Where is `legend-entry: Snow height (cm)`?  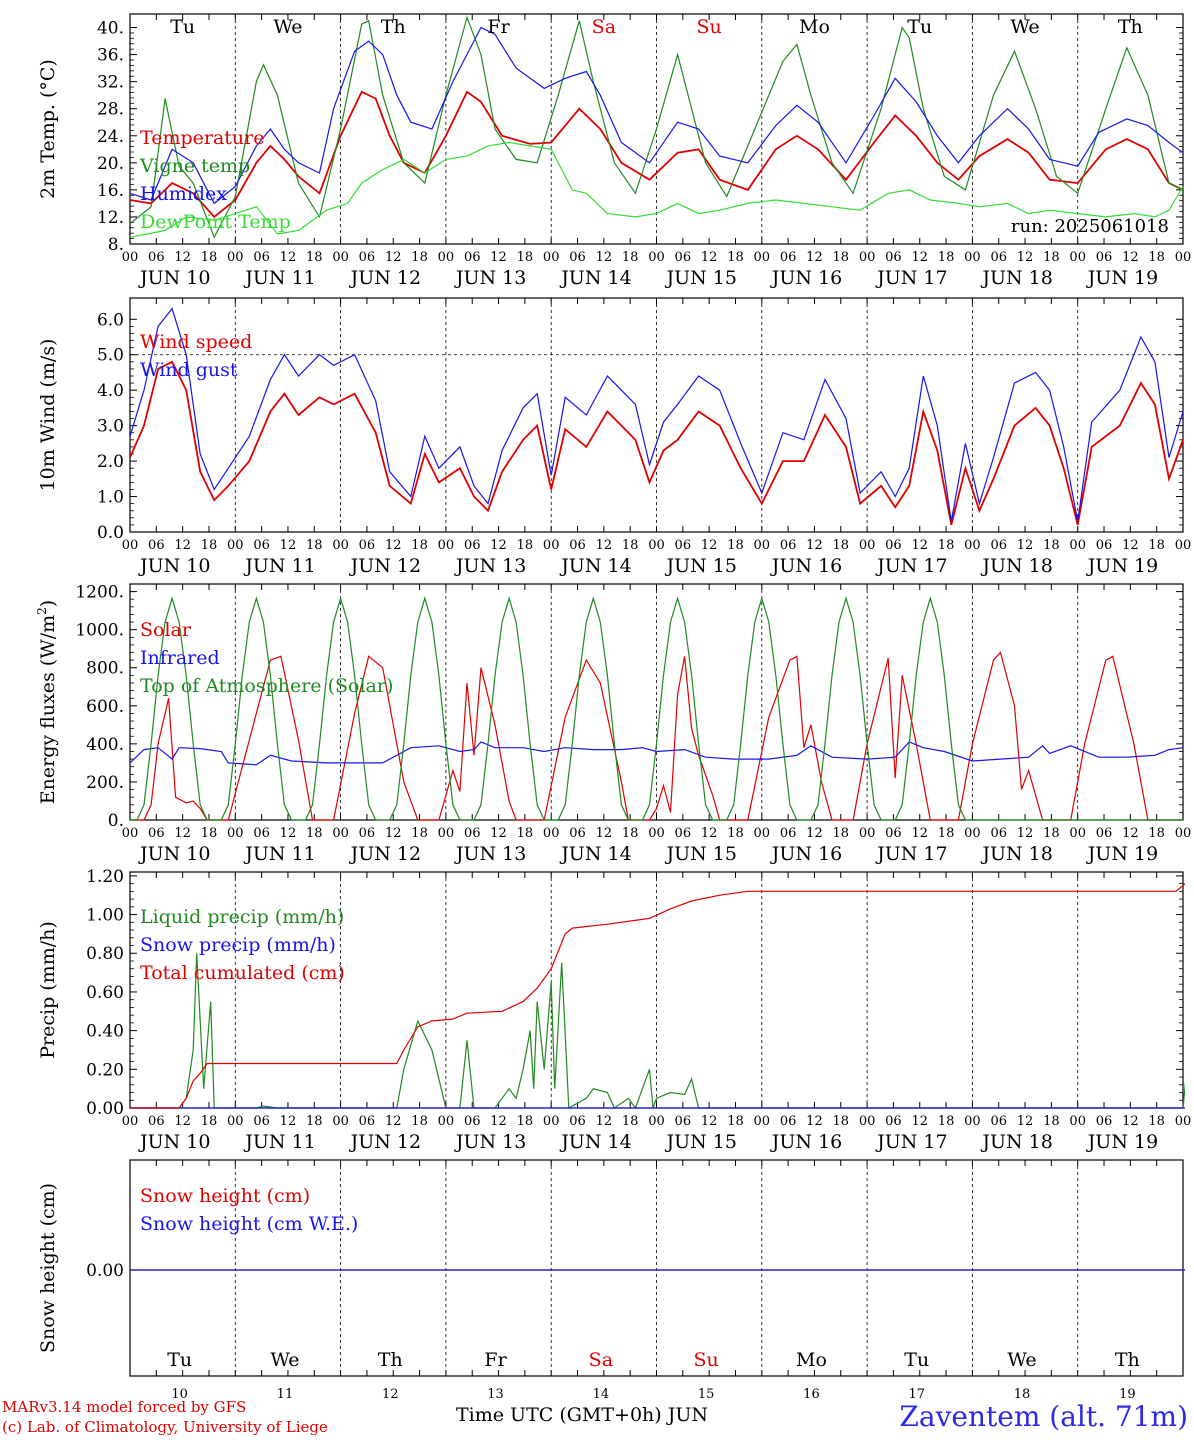 legend-entry: Snow height (cm) is located at coordinates (225, 1196).